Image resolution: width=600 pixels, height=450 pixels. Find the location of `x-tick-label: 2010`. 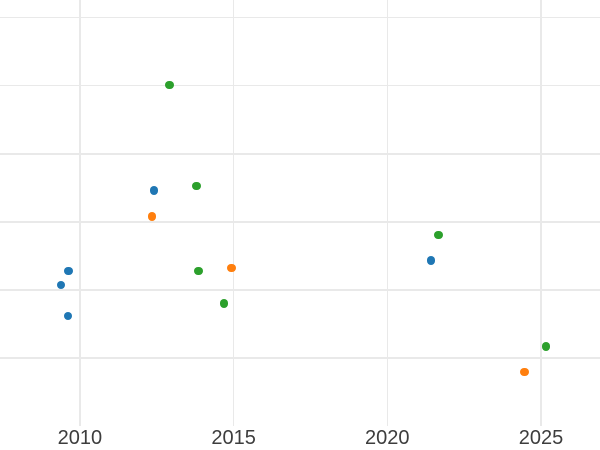

x-tick-label: 2010 is located at coordinates (80, 438).